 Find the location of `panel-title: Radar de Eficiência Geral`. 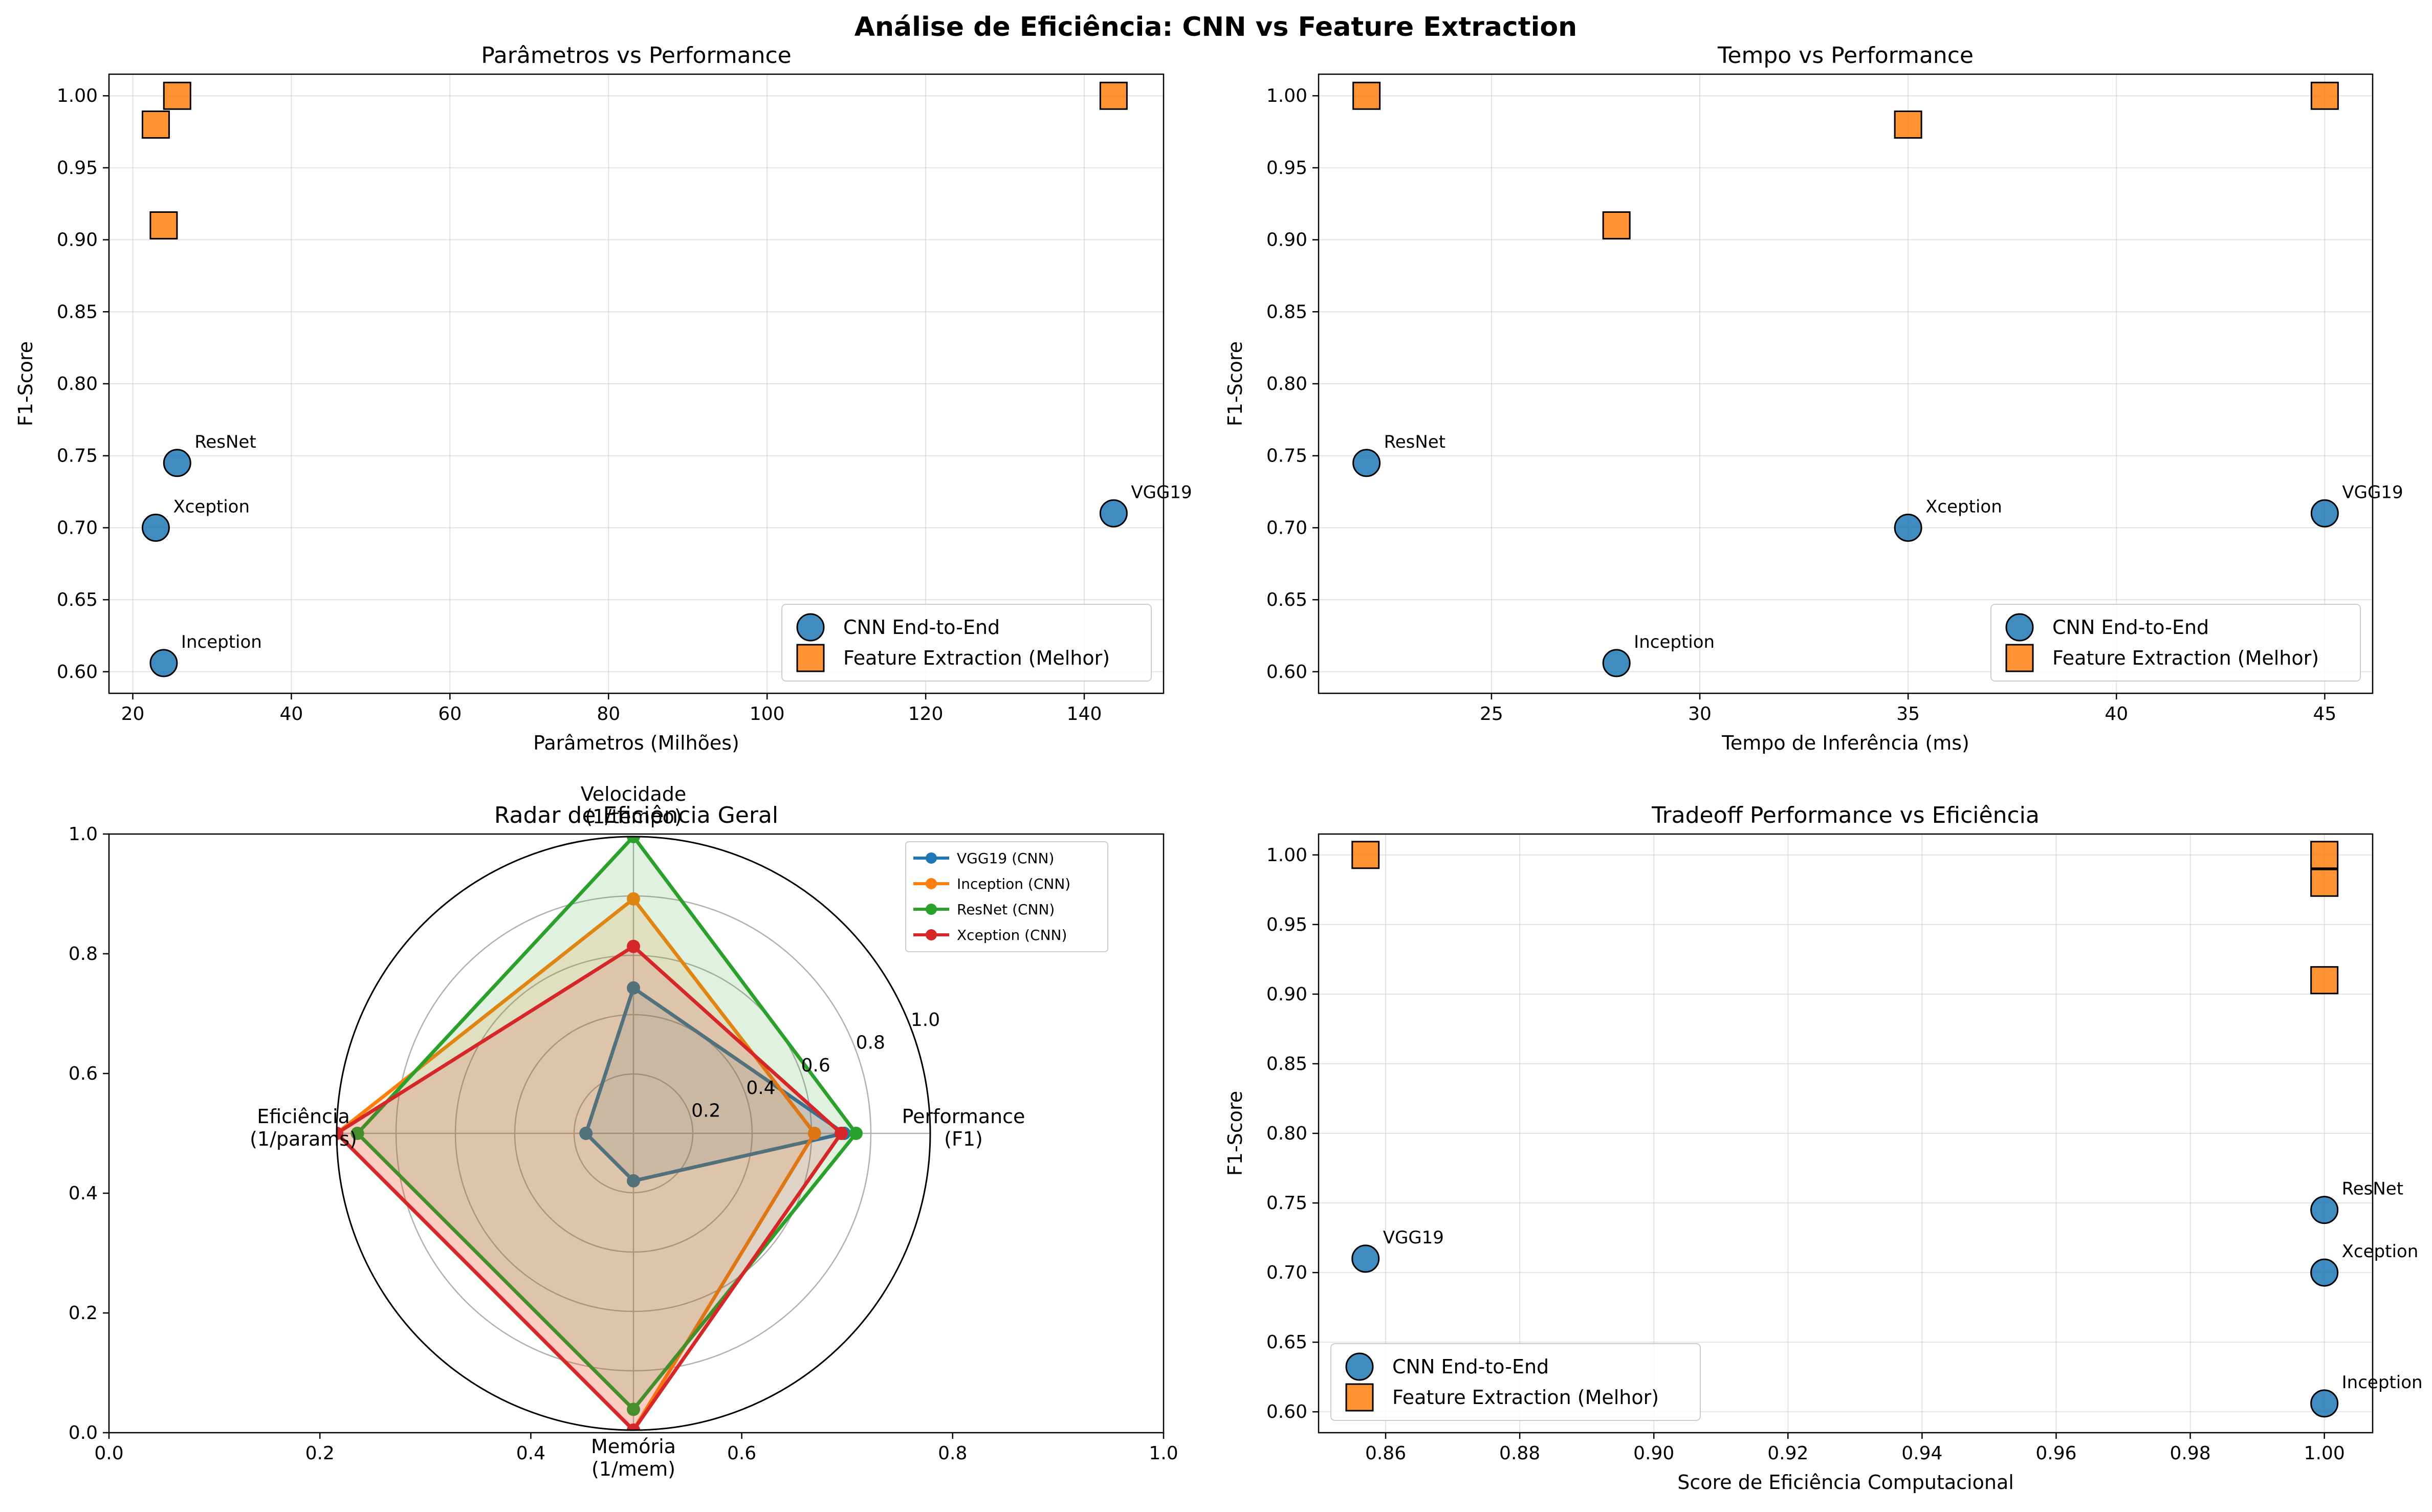

panel-title: Radar de Eficiência Geral is located at coordinates (636, 815).